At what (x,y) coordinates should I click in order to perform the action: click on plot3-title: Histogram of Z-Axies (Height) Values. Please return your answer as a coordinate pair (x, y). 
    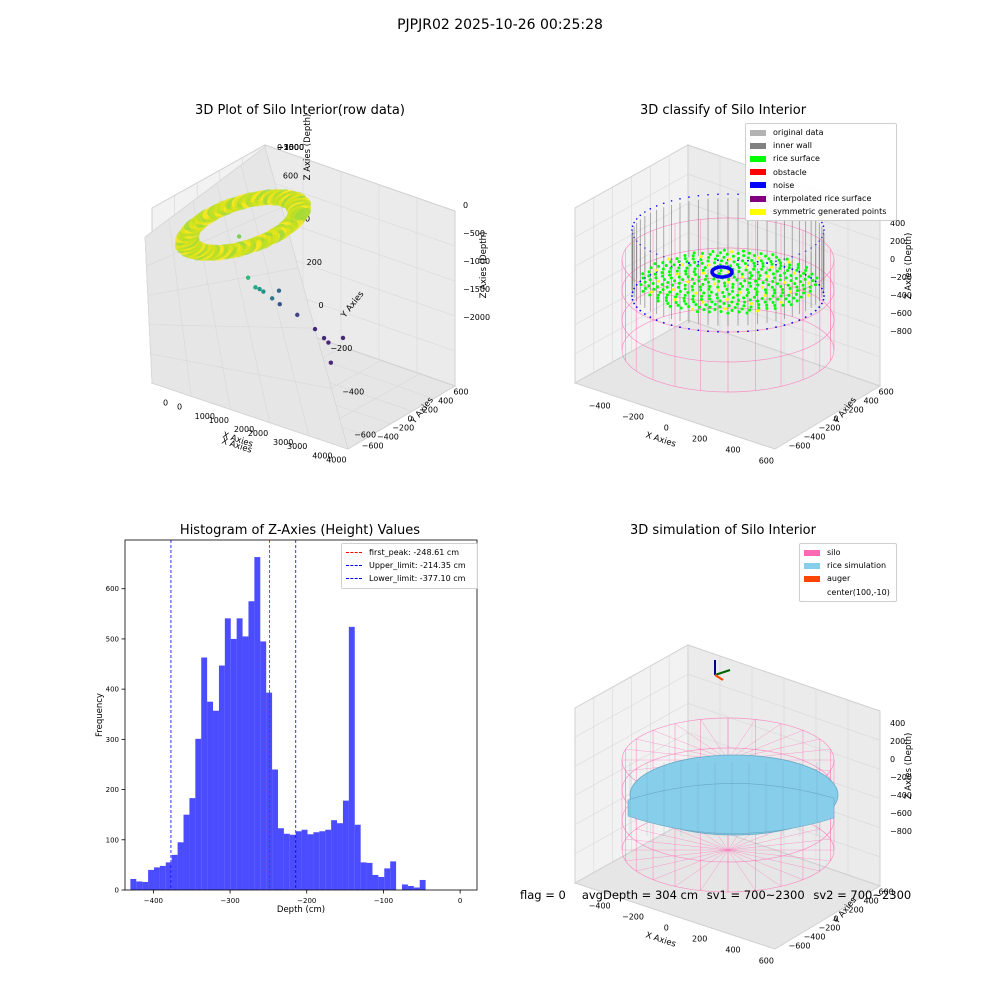
    Looking at the image, I should click on (300, 530).